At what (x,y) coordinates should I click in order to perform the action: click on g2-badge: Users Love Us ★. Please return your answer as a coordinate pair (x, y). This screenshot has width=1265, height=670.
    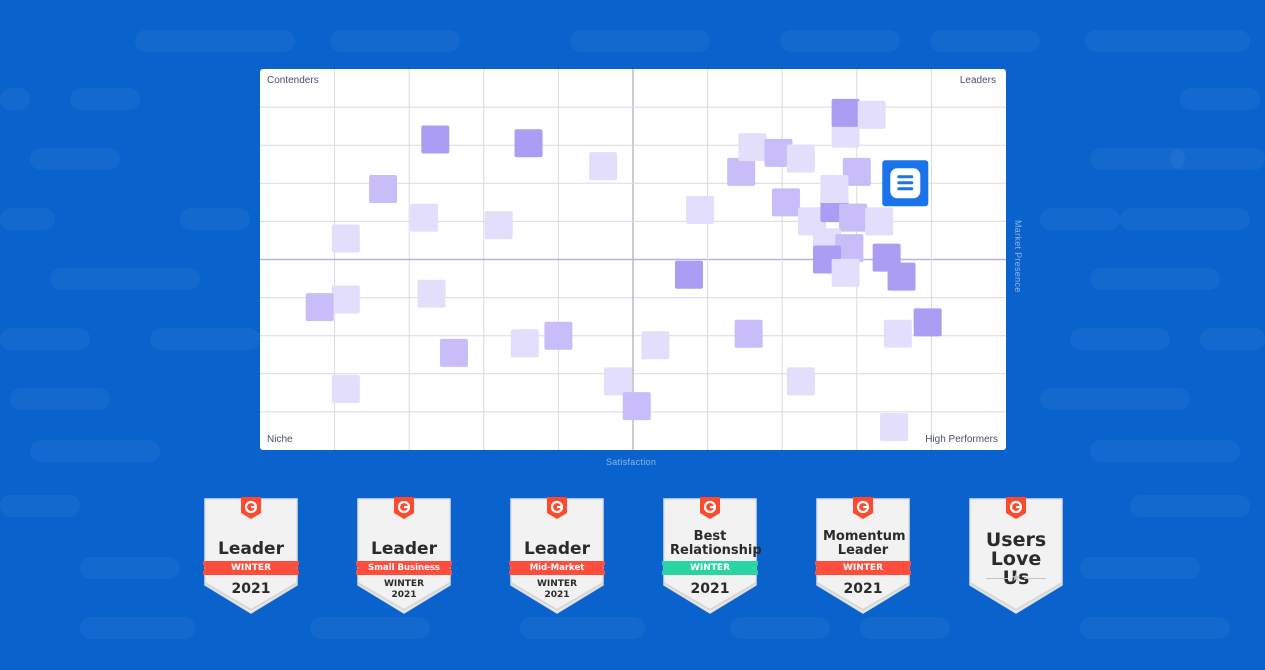
    Looking at the image, I should click on (1016, 556).